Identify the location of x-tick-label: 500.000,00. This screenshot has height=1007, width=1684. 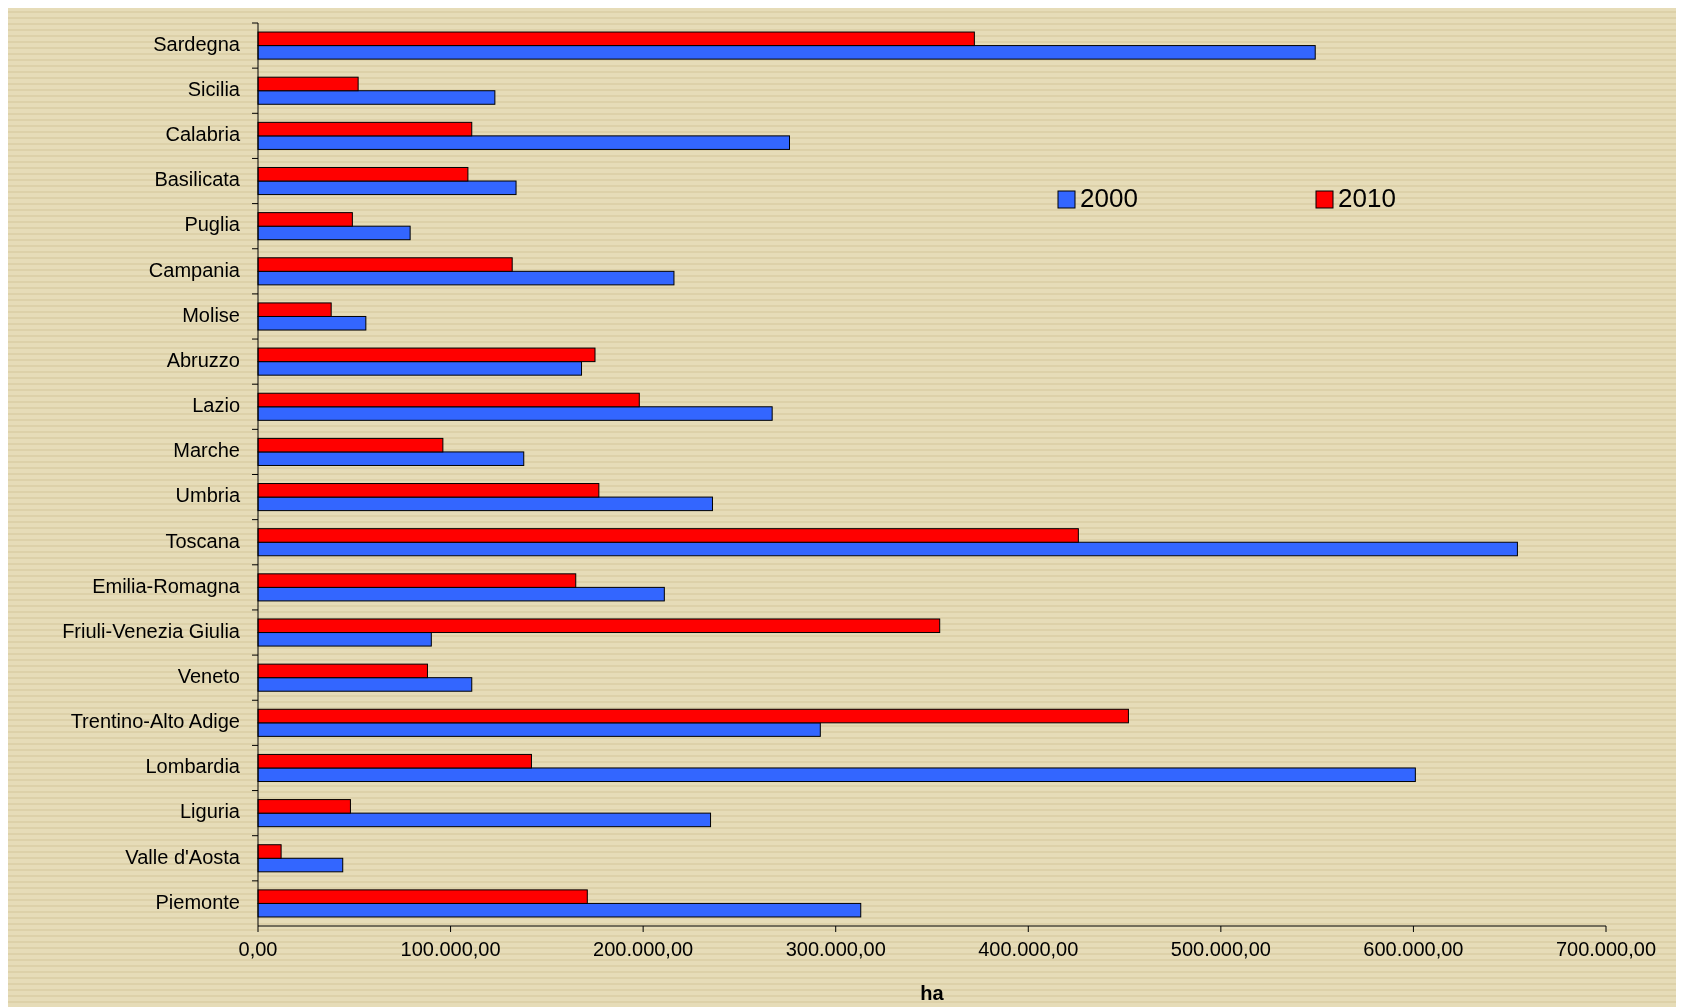
(1220, 949).